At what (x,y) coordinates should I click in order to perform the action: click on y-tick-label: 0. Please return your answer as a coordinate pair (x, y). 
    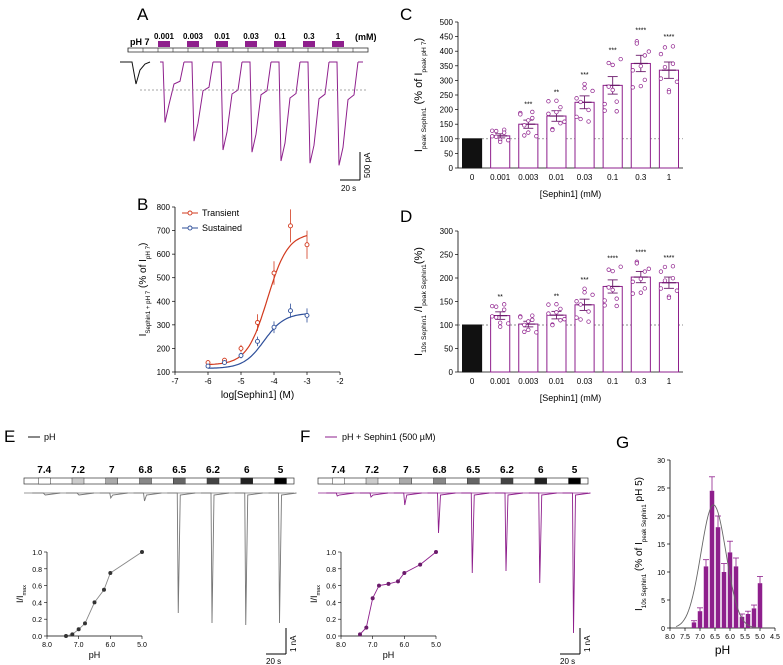
    Looking at the image, I should click on (451, 168).